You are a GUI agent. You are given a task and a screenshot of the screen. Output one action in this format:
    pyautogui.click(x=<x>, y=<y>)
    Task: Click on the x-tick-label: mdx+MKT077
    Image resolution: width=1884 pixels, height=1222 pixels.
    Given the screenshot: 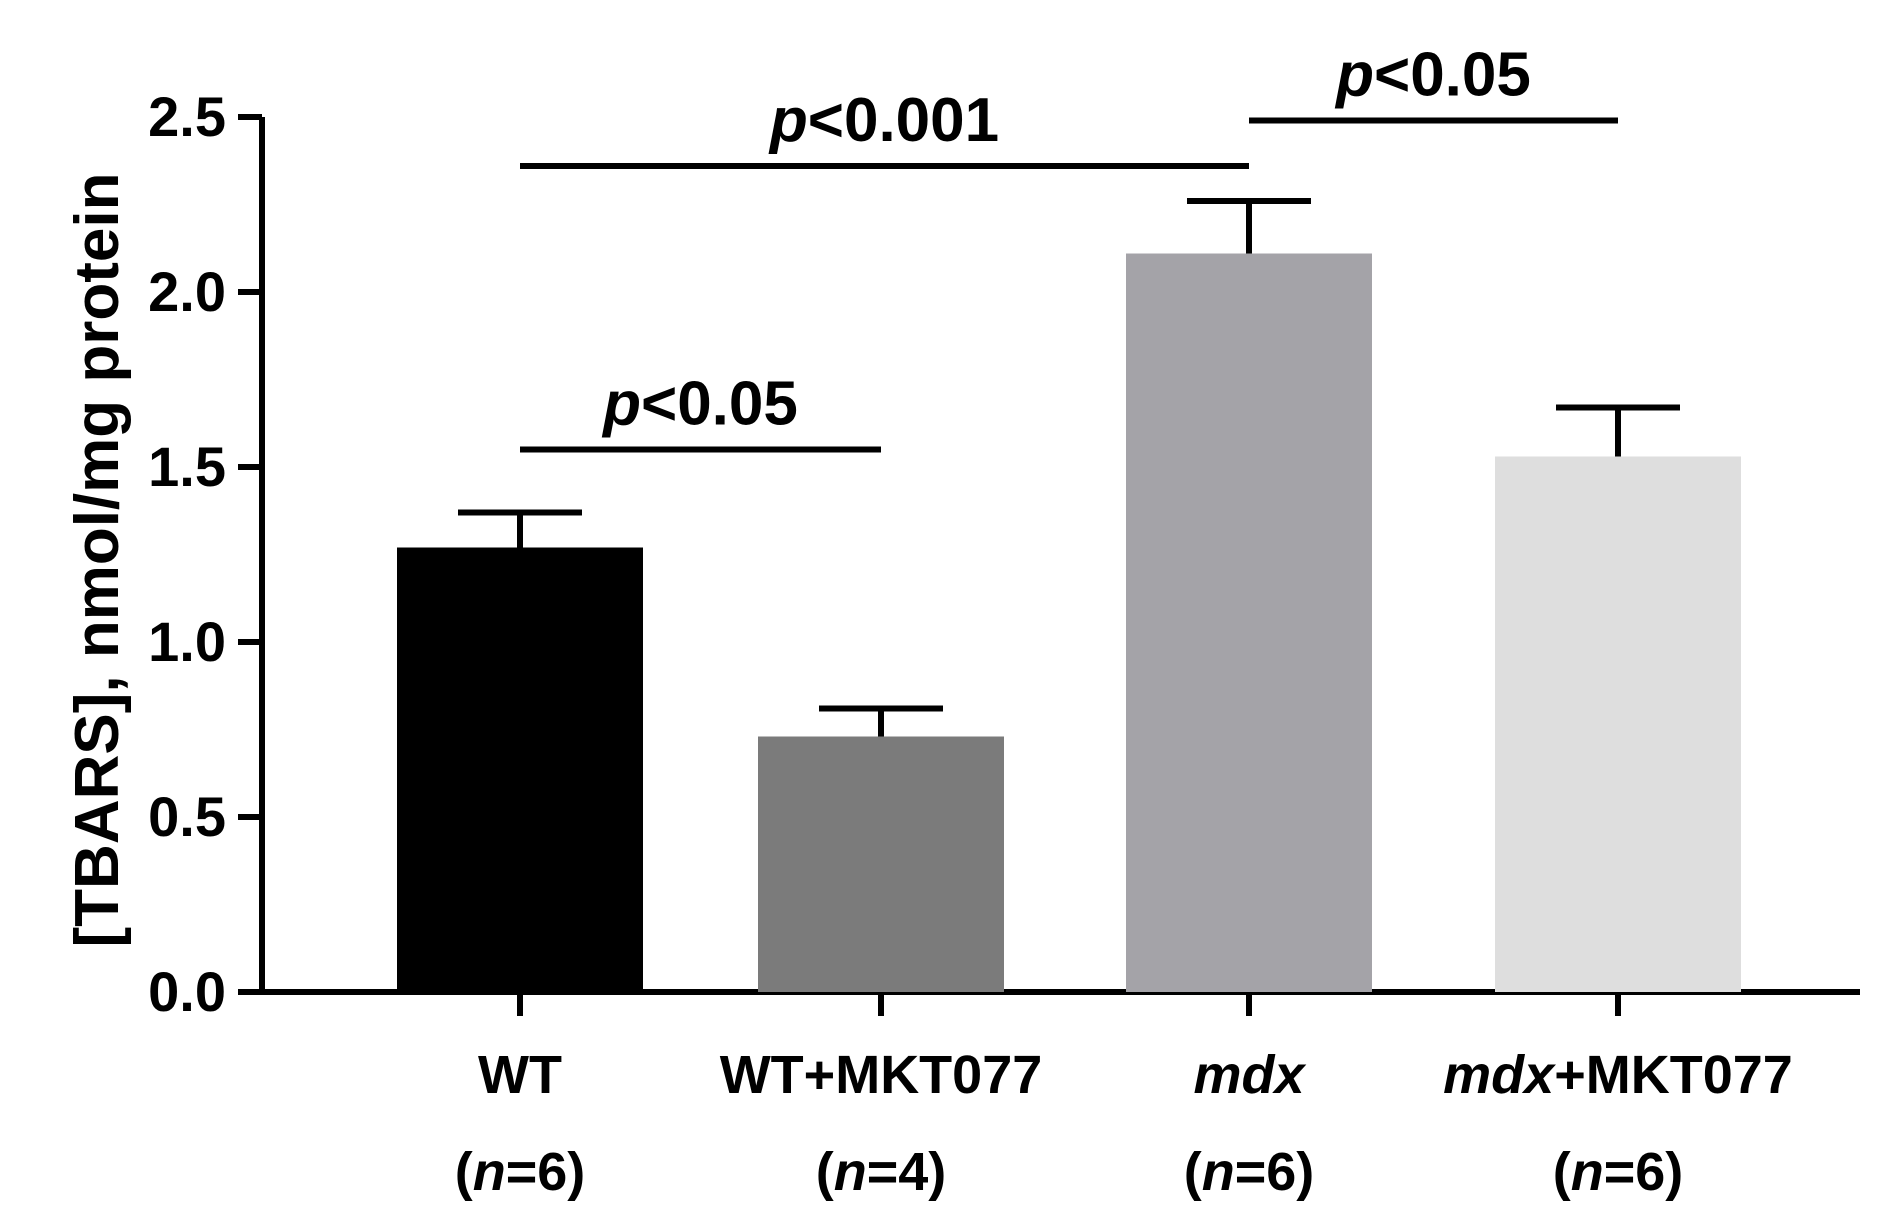 What is the action you would take?
    pyautogui.click(x=1618, y=1075)
    